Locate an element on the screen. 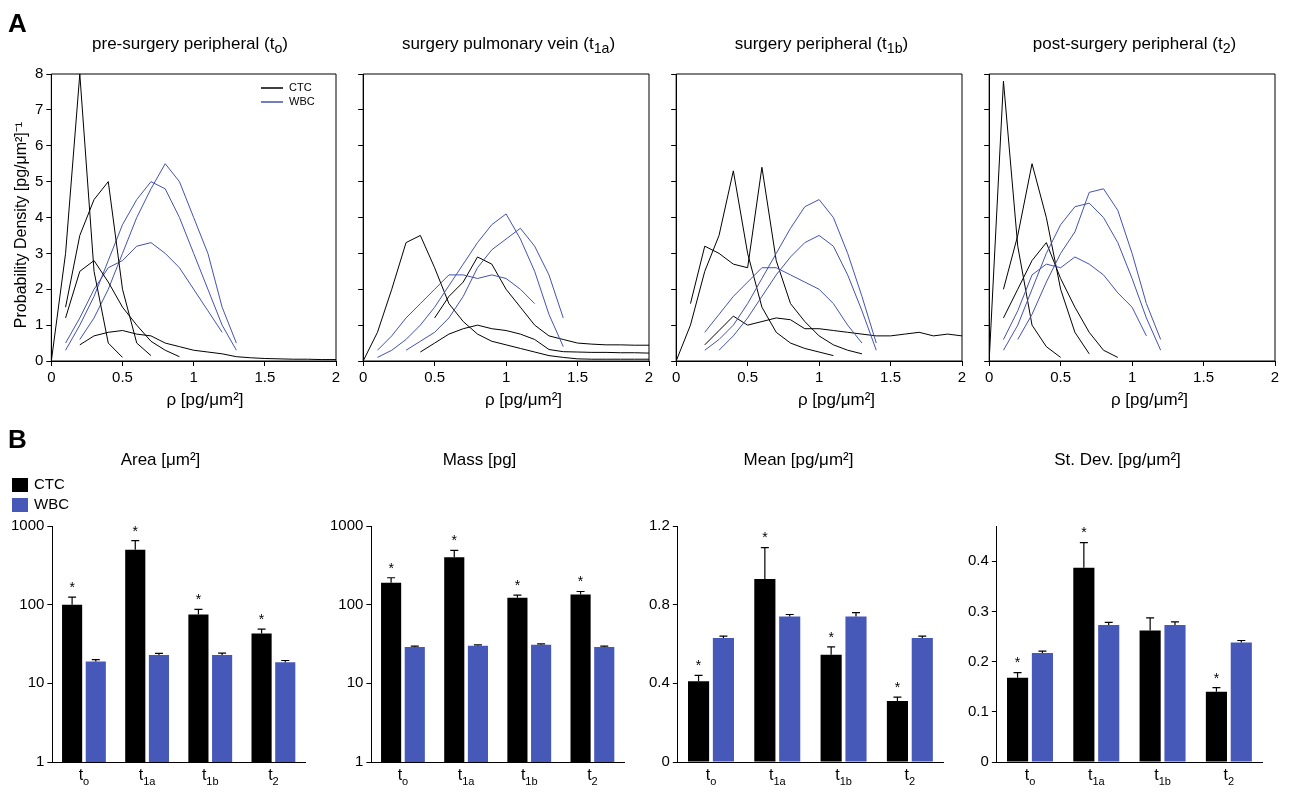  text: A is located at coordinates (17, 23).